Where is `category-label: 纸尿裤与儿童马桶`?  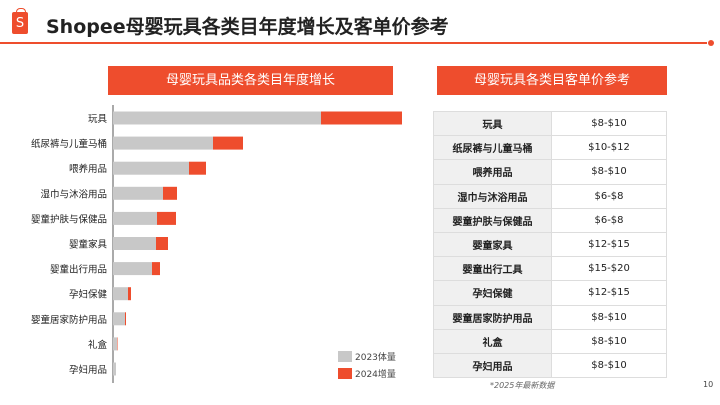 category-label: 纸尿裤与儿童马桶 is located at coordinates (69, 144).